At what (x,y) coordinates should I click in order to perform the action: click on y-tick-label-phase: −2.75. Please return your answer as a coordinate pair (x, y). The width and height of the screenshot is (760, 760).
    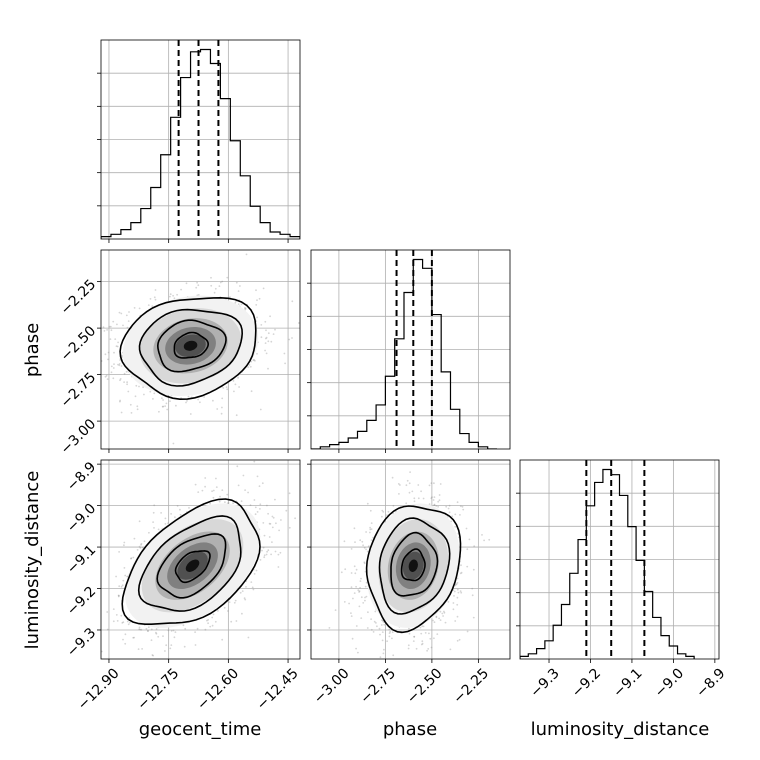
    Looking at the image, I should click on (79, 391).